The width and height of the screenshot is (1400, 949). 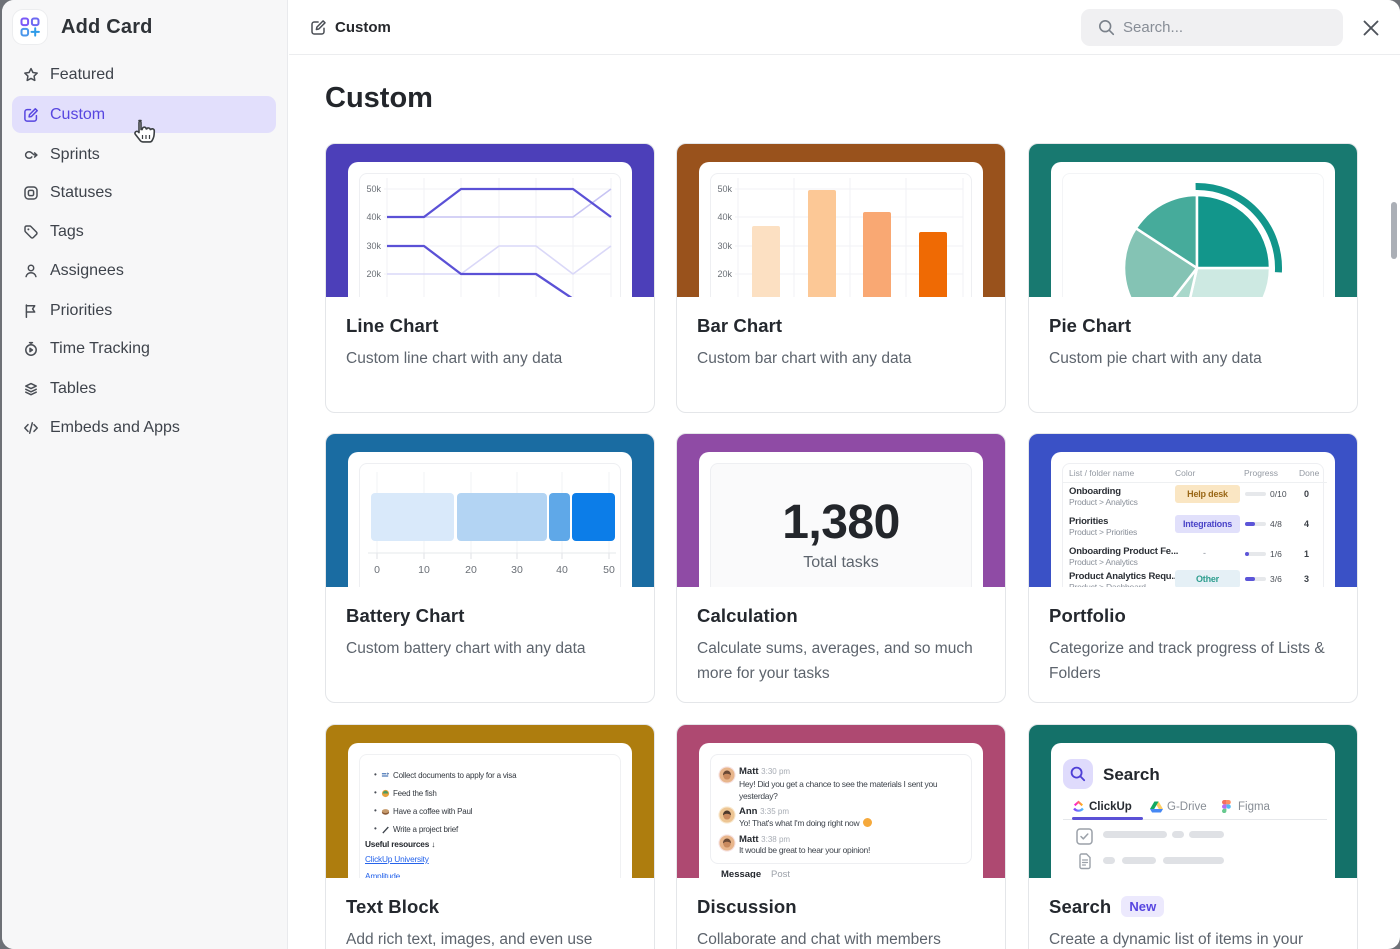 What do you see at coordinates (517, 570) in the screenshot?
I see `svg-text: 30` at bounding box center [517, 570].